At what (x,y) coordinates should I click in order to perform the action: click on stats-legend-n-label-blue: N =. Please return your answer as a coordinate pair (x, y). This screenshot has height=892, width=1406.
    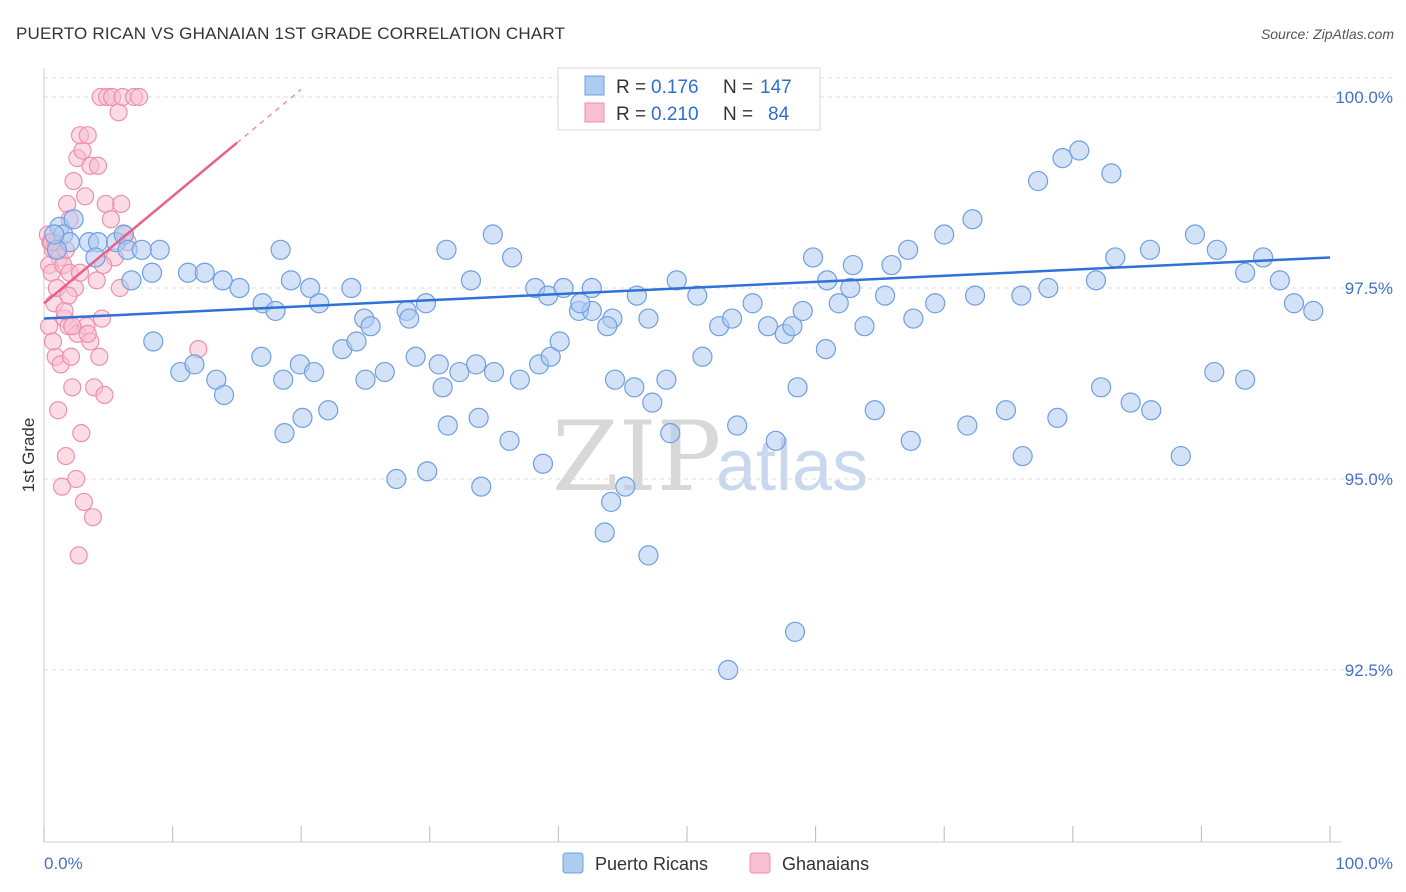
    Looking at the image, I should click on (738, 87).